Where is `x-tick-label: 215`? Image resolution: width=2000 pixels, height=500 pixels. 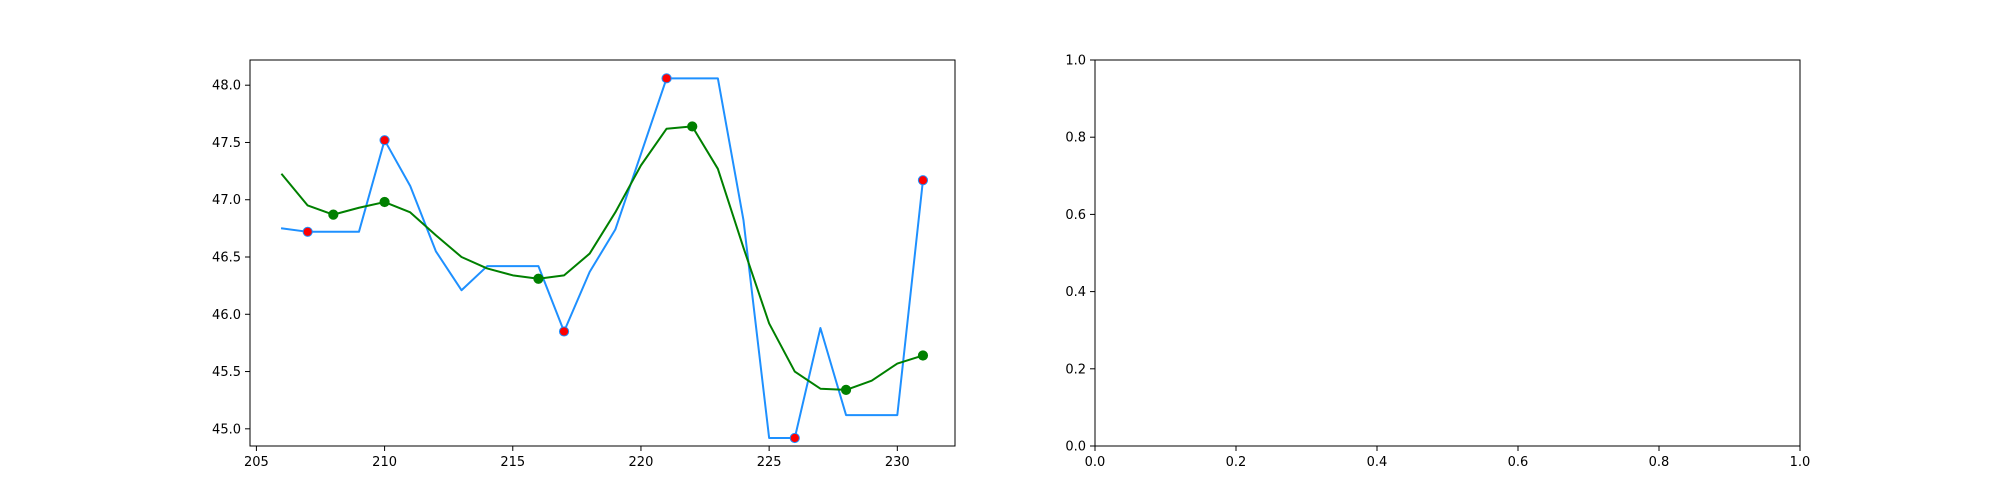
x-tick-label: 215 is located at coordinates (512, 462).